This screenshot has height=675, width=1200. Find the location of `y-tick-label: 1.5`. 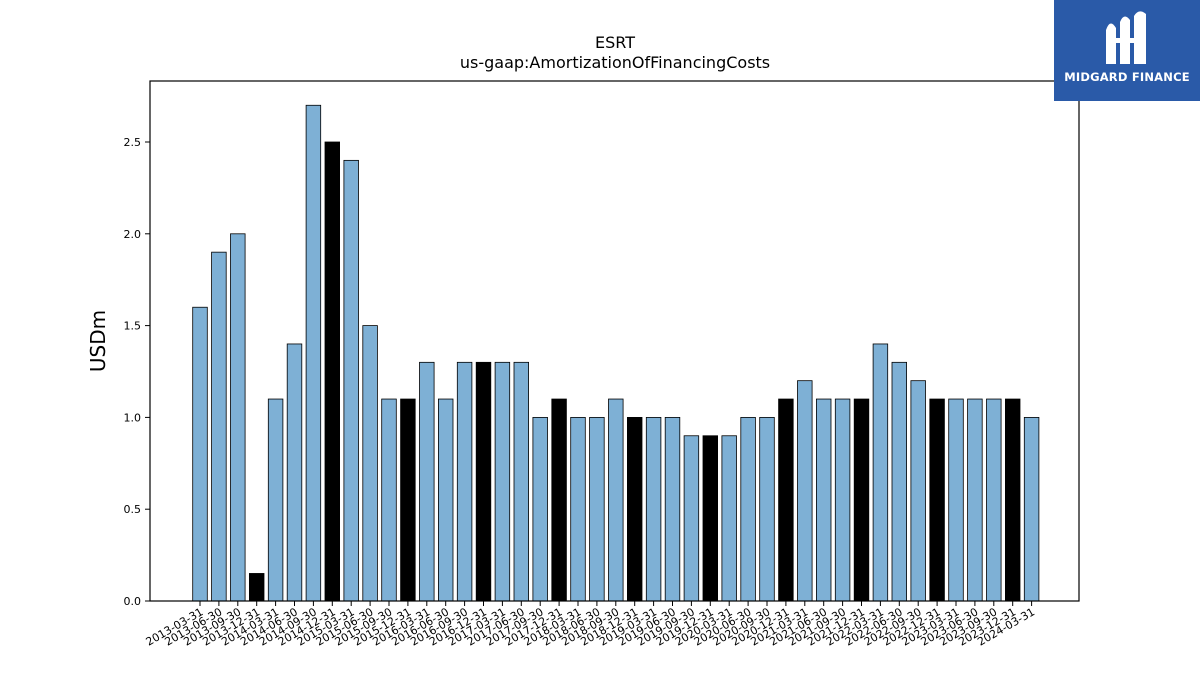

y-tick-label: 1.5 is located at coordinates (133, 326).